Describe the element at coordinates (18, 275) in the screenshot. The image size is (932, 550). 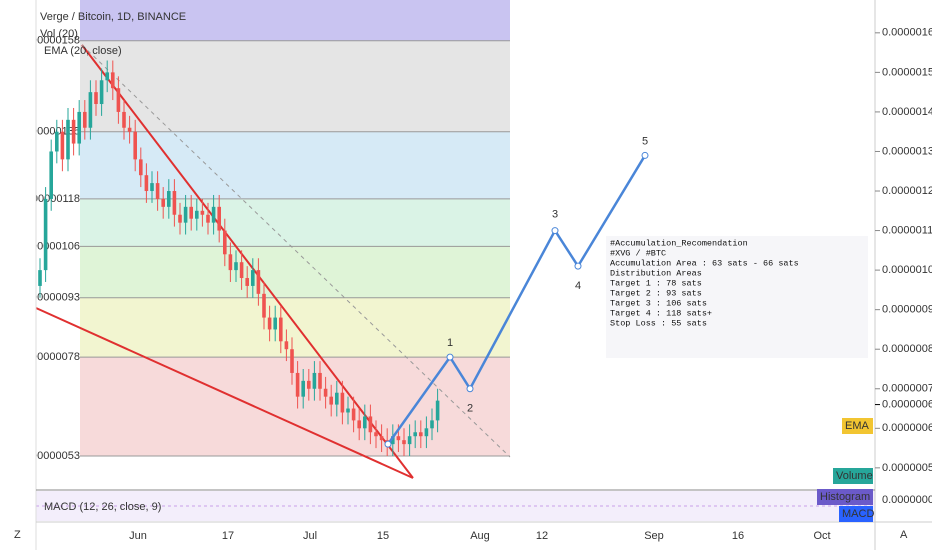
I see `left-toolbar` at that location.